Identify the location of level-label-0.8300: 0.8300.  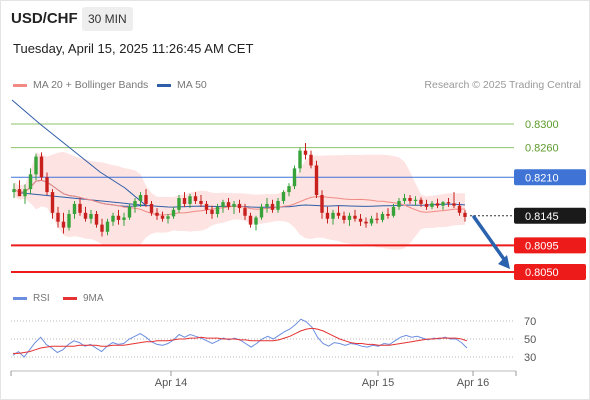
(542, 125).